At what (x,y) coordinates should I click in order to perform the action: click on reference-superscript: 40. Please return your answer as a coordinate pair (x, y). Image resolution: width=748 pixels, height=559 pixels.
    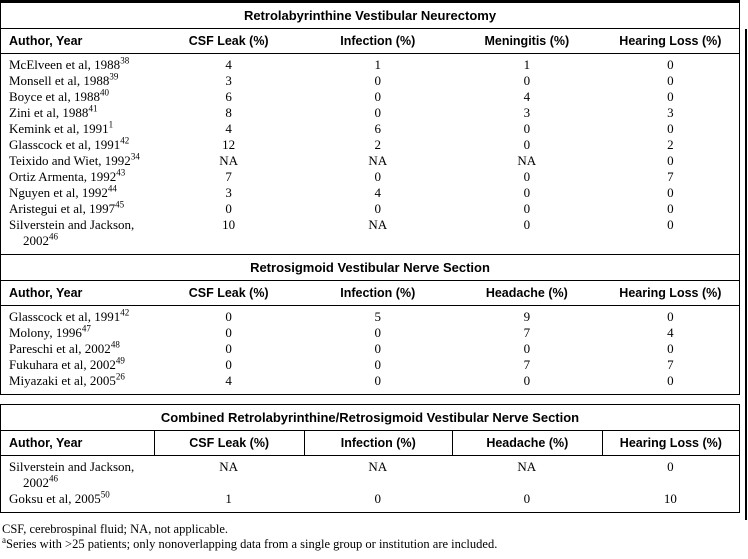
    Looking at the image, I should click on (104, 92).